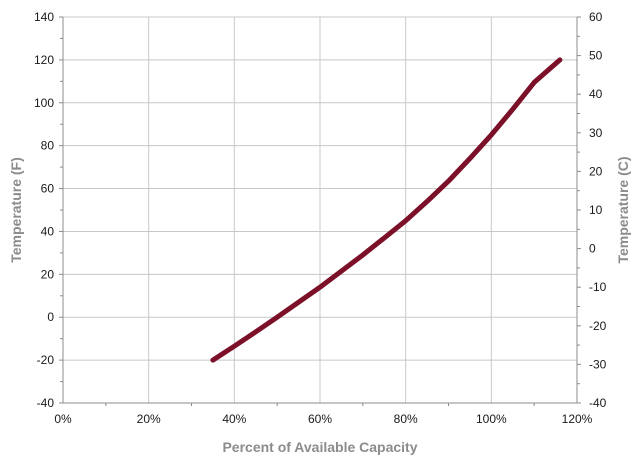 This screenshot has height=458, width=635. I want to click on y-left-tick-label: 40, so click(48, 231).